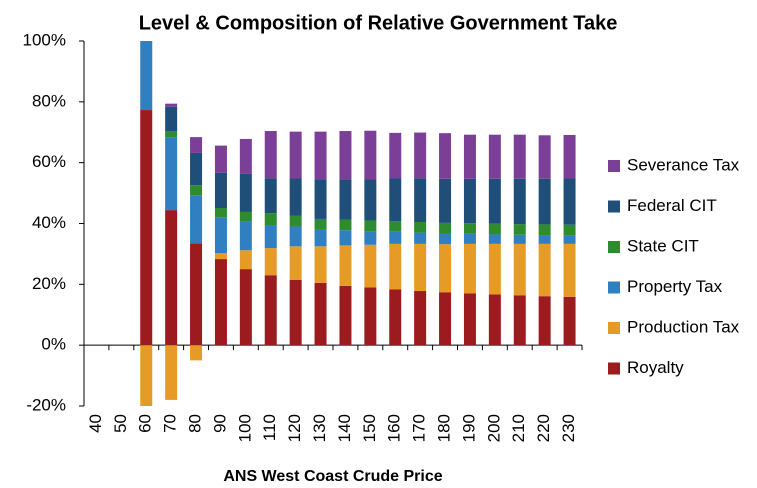 The height and width of the screenshot is (488, 757). I want to click on y-tick-label: 20%, so click(49, 283).